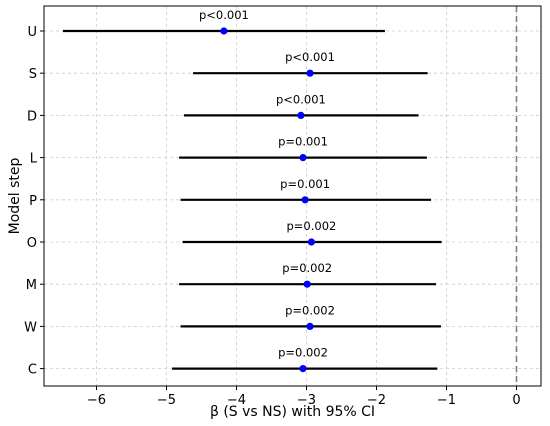 This screenshot has height=426, width=550. Describe the element at coordinates (292, 412) in the screenshot. I see `x-axis-title: β (S vs NS) with 95% CI` at that location.